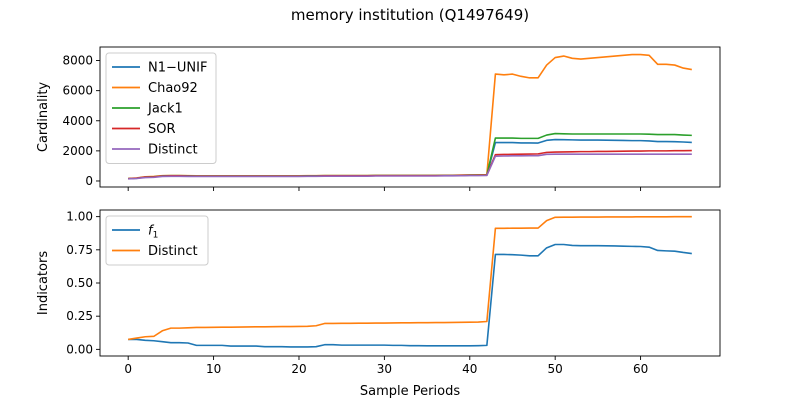 The height and width of the screenshot is (400, 800). What do you see at coordinates (173, 88) in the screenshot?
I see `legend-label: Chao92` at bounding box center [173, 88].